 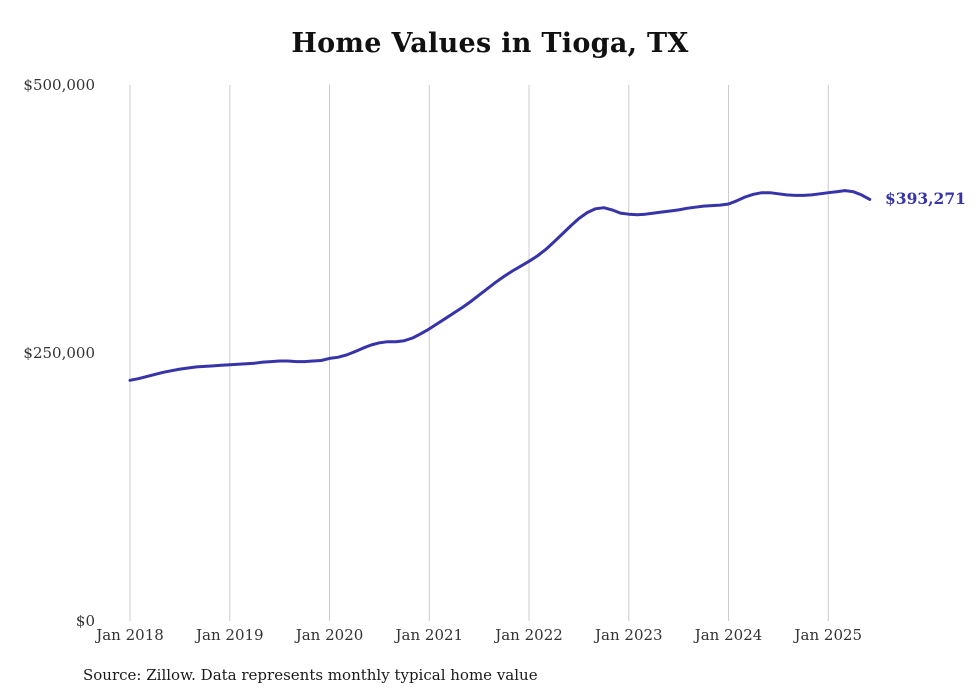 What do you see at coordinates (429, 635) in the screenshot?
I see `x-tick-label: Jan 2021` at bounding box center [429, 635].